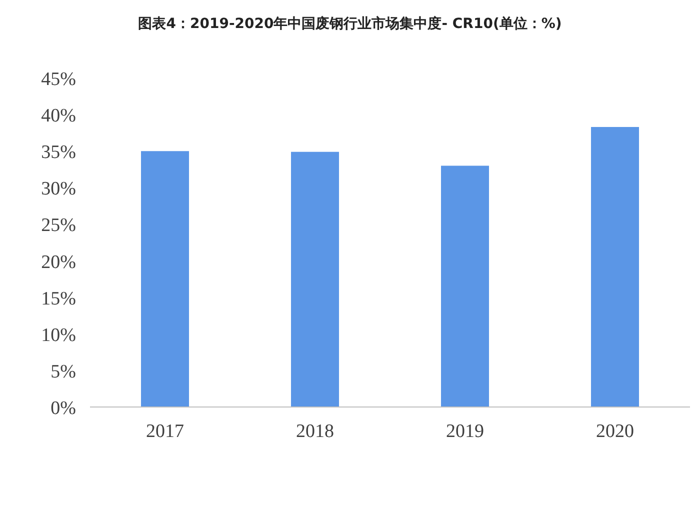 The image size is (700, 505). I want to click on x-tick-label: 2017, so click(165, 431).